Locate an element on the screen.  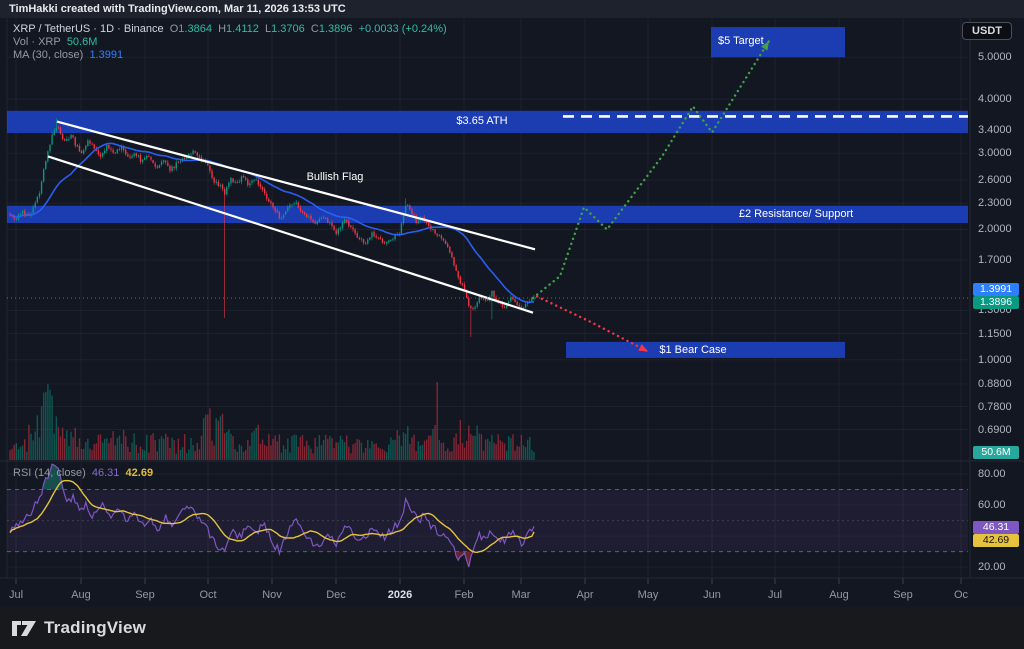
time-tick-label: 2026 is located at coordinates (400, 595).